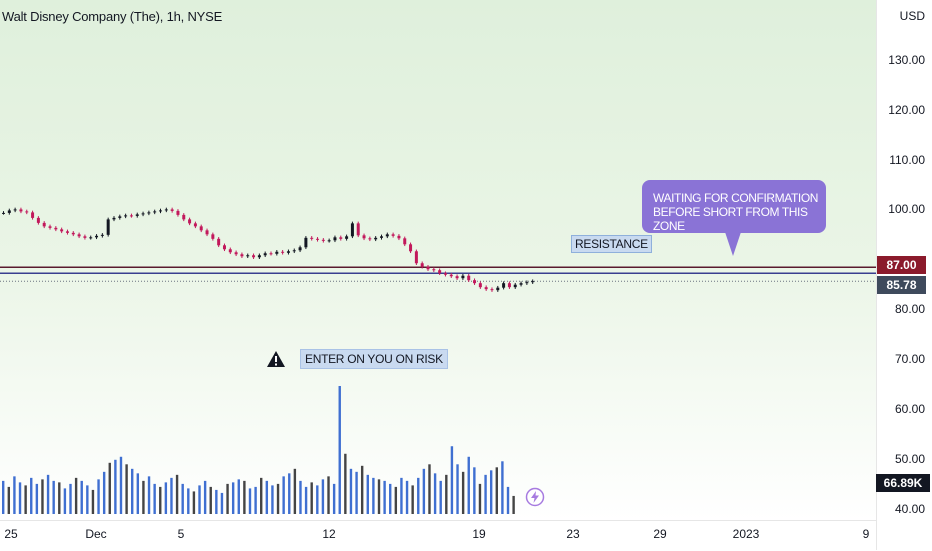 The image size is (932, 551). Describe the element at coordinates (901, 265) in the screenshot. I see `resistance-price-badge: 87.00` at that location.